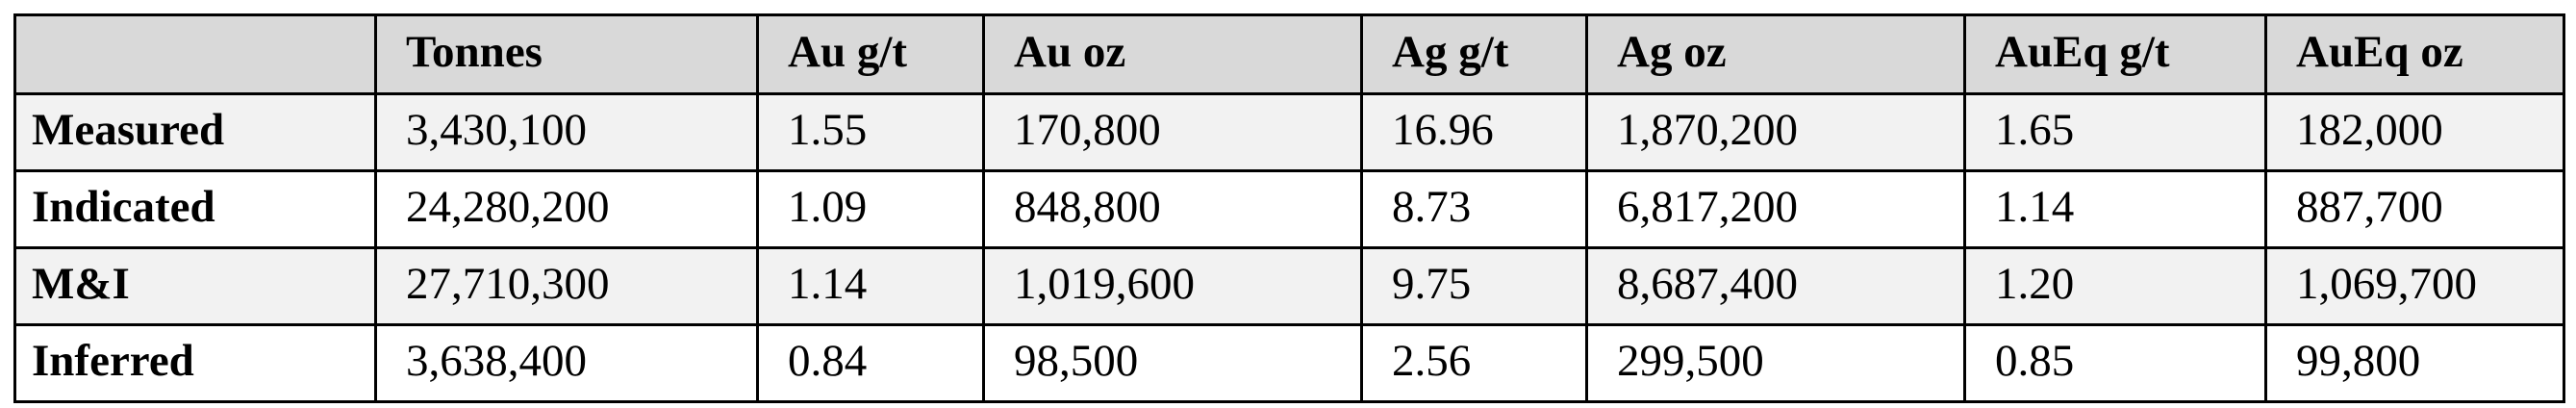  What do you see at coordinates (870, 54) in the screenshot?
I see `column-header: Au g/t` at bounding box center [870, 54].